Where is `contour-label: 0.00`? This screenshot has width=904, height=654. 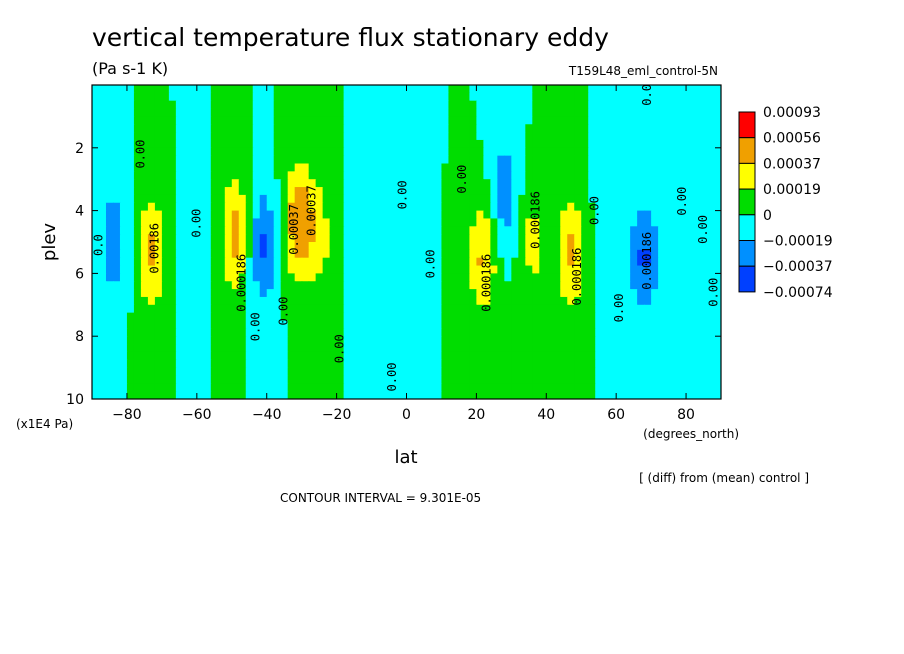
contour-label: 0.00 is located at coordinates (462, 179).